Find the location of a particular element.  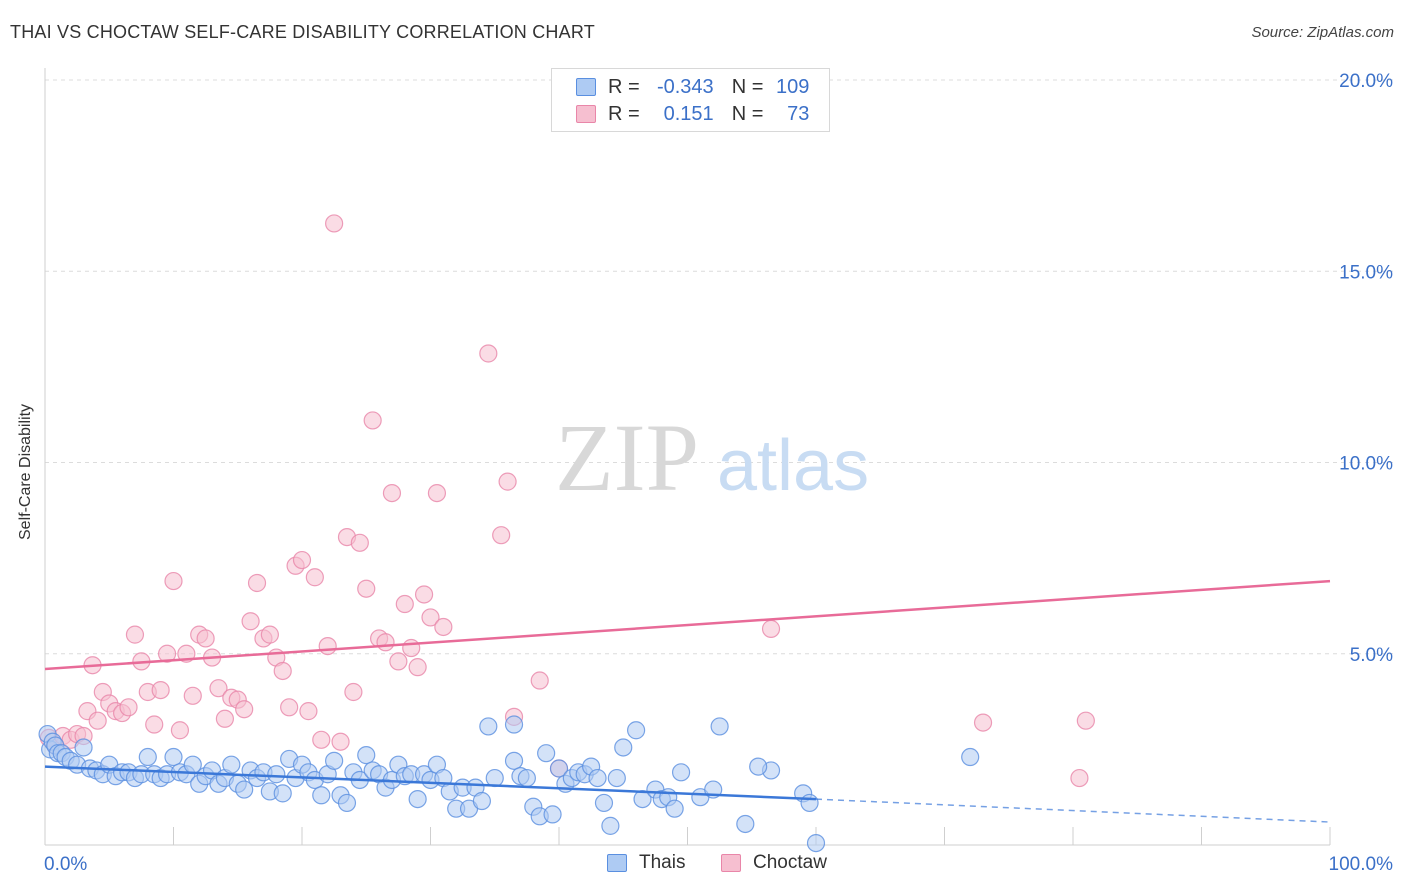

choctaw-legend-swatch is located at coordinates (731, 863).